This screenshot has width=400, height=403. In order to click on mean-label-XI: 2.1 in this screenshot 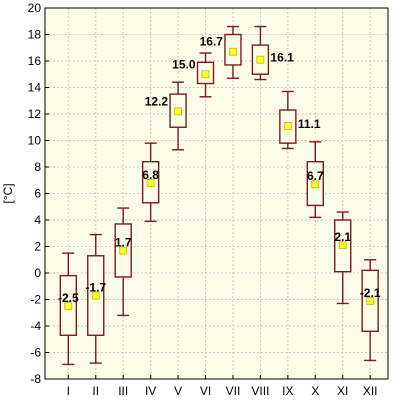, I will do `click(342, 237)`.